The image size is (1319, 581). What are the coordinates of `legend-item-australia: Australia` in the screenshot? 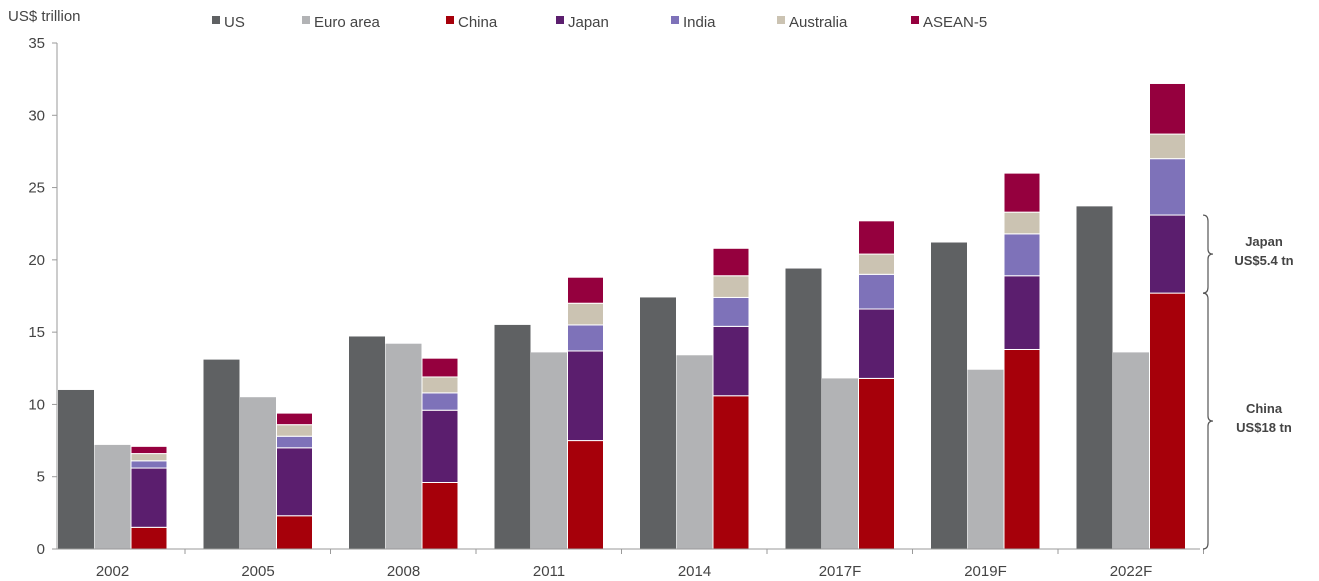 It's located at (812, 22).